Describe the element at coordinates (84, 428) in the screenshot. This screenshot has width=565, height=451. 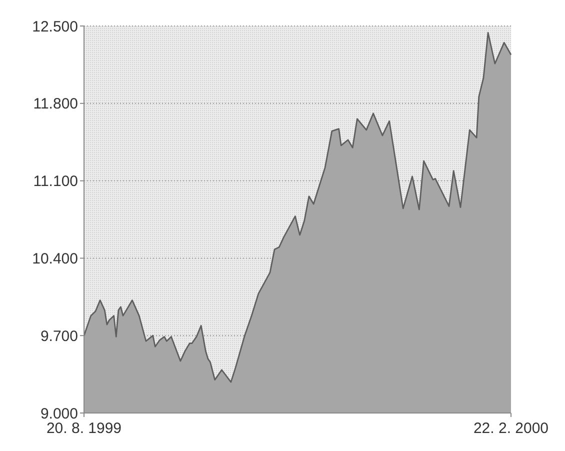
I see `x-tick-label: 20. 8. 1999` at that location.